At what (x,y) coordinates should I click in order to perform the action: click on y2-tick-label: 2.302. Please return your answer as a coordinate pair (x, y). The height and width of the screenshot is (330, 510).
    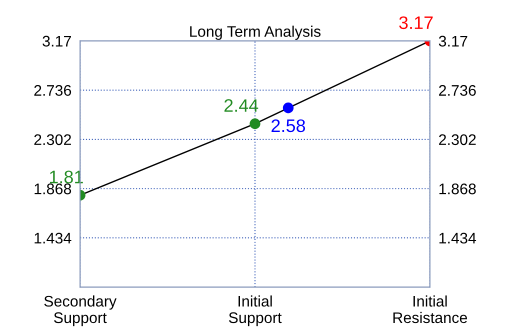
    Looking at the image, I should click on (457, 140).